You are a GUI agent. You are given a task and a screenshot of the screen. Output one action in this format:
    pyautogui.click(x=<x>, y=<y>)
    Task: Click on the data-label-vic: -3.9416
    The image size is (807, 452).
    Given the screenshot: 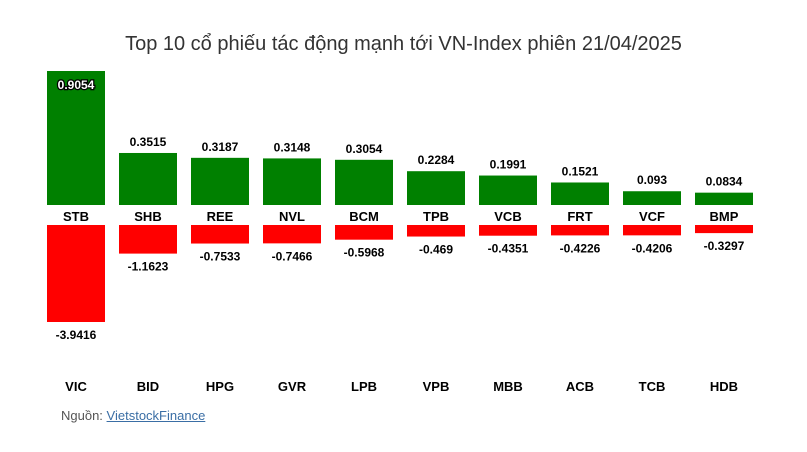 What is the action you would take?
    pyautogui.click(x=76, y=335)
    